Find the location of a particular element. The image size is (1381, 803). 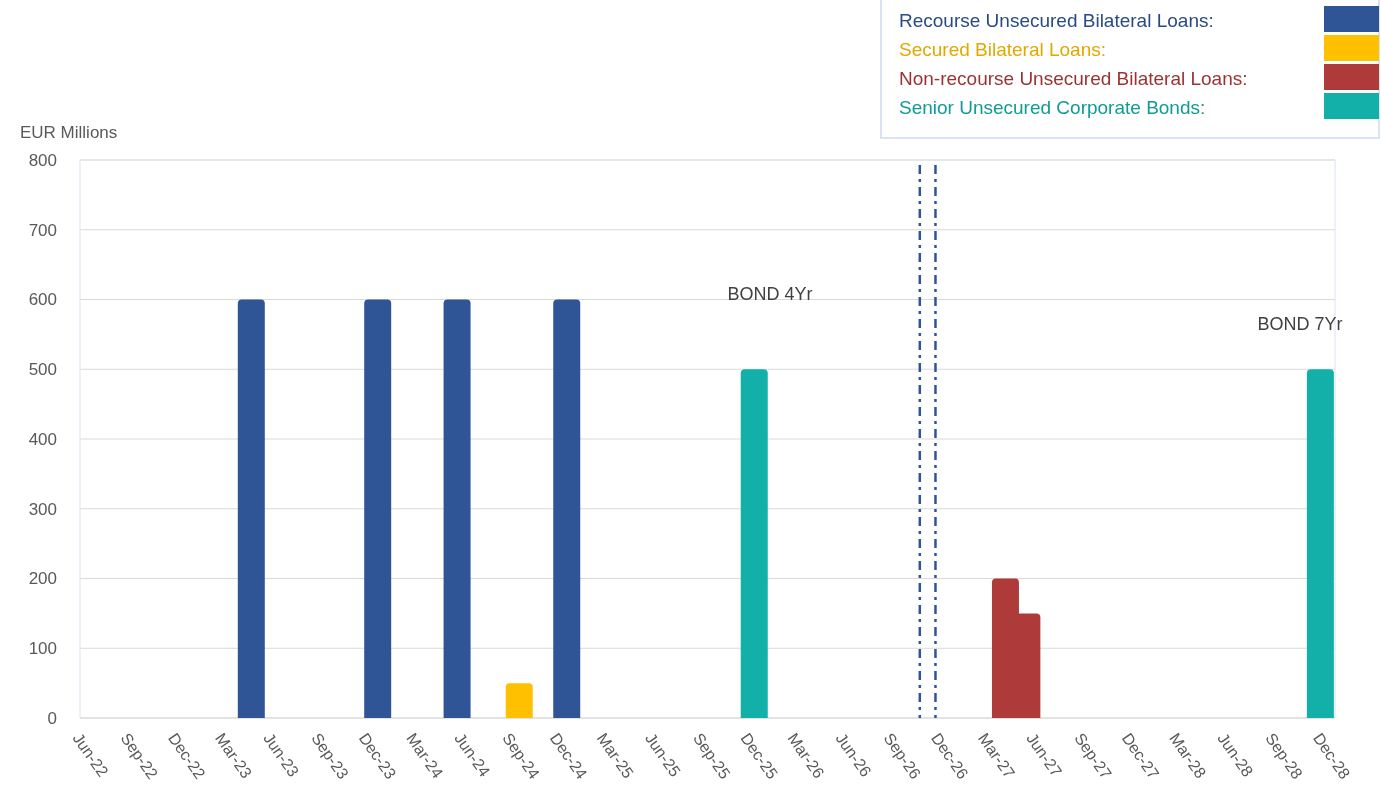

y-axis-title: EUR Millions is located at coordinates (69, 132).